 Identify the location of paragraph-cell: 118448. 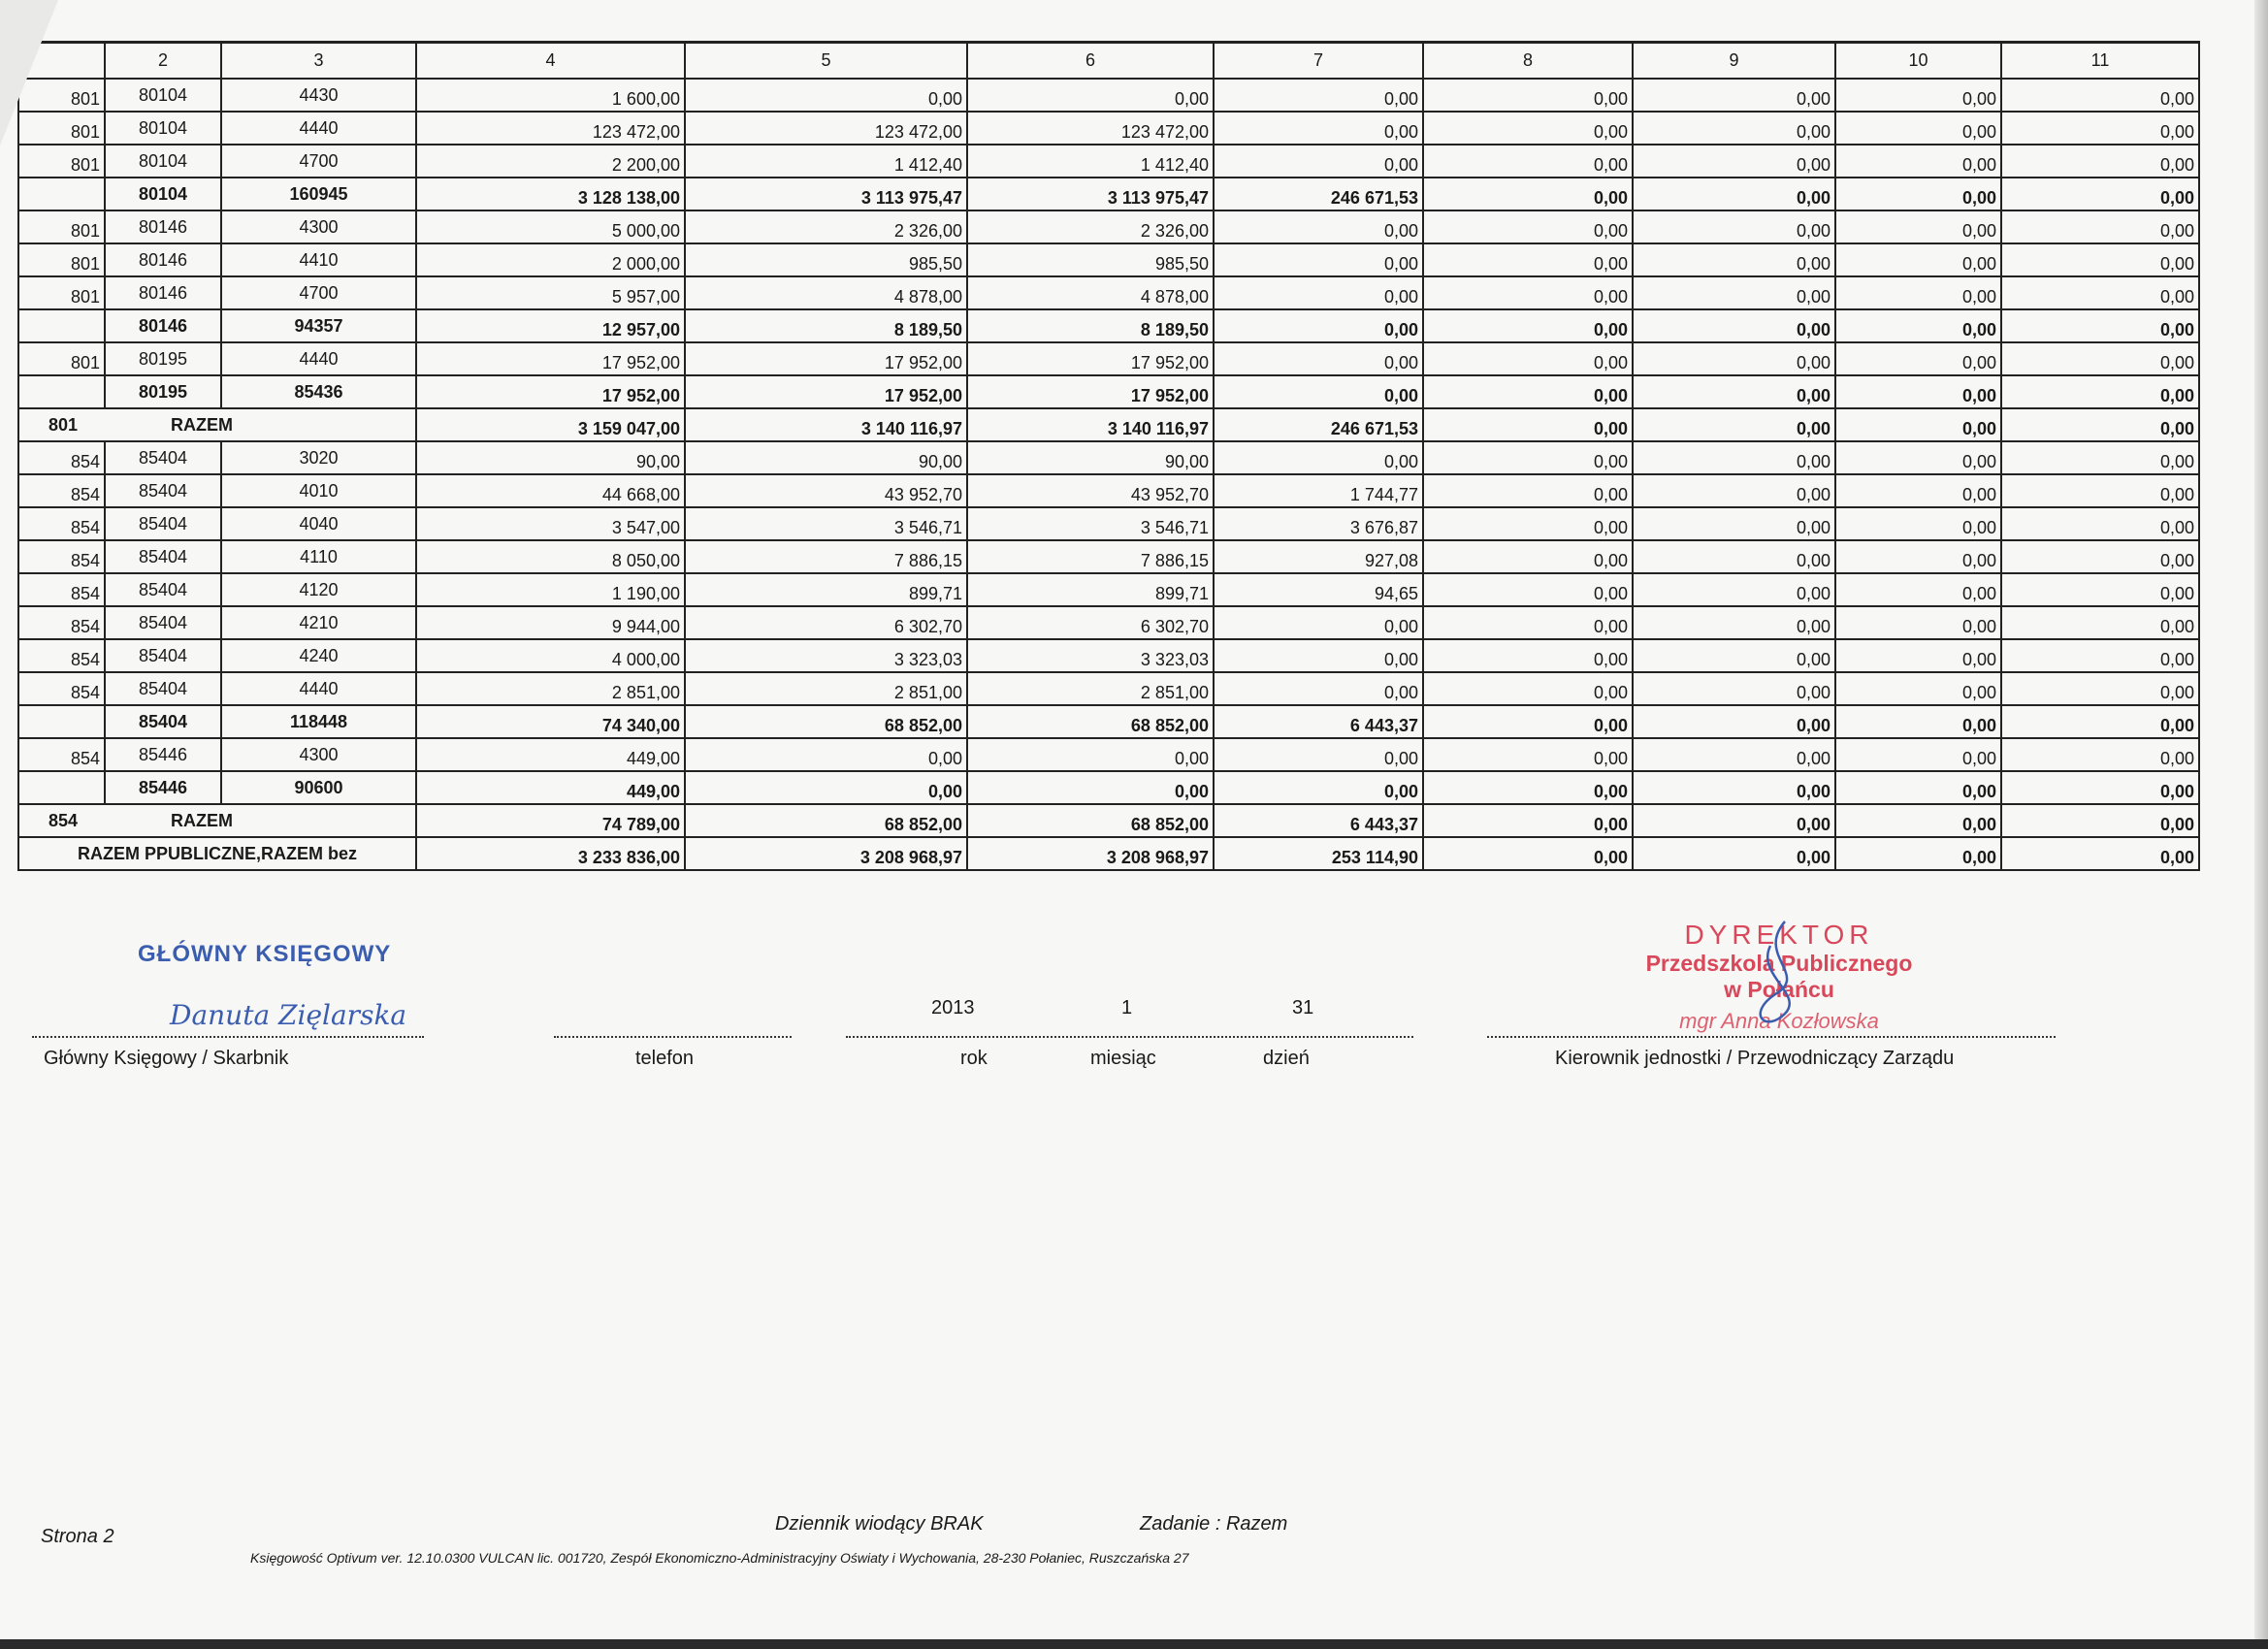
(318, 721).